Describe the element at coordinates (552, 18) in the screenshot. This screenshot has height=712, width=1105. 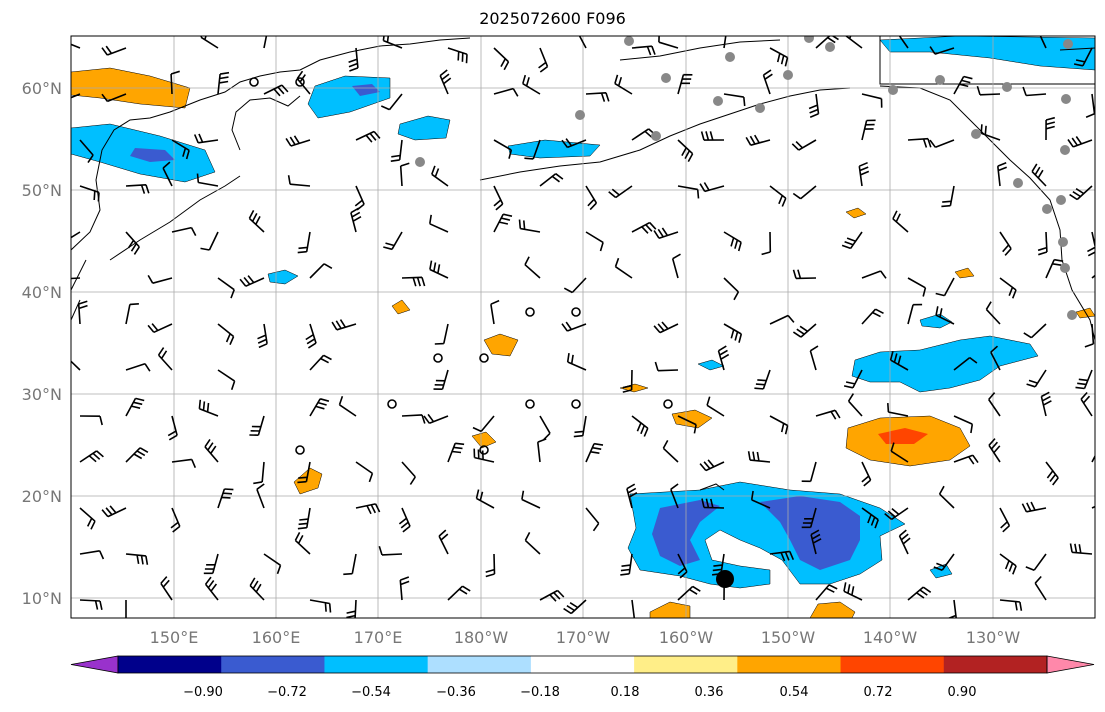
I see `map-title: 2025072600 F096` at that location.